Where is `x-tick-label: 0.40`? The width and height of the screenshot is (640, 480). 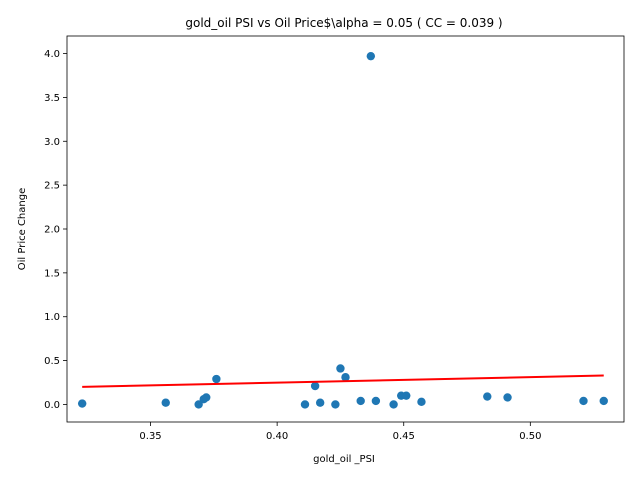
x-tick-label: 0.40 is located at coordinates (277, 436).